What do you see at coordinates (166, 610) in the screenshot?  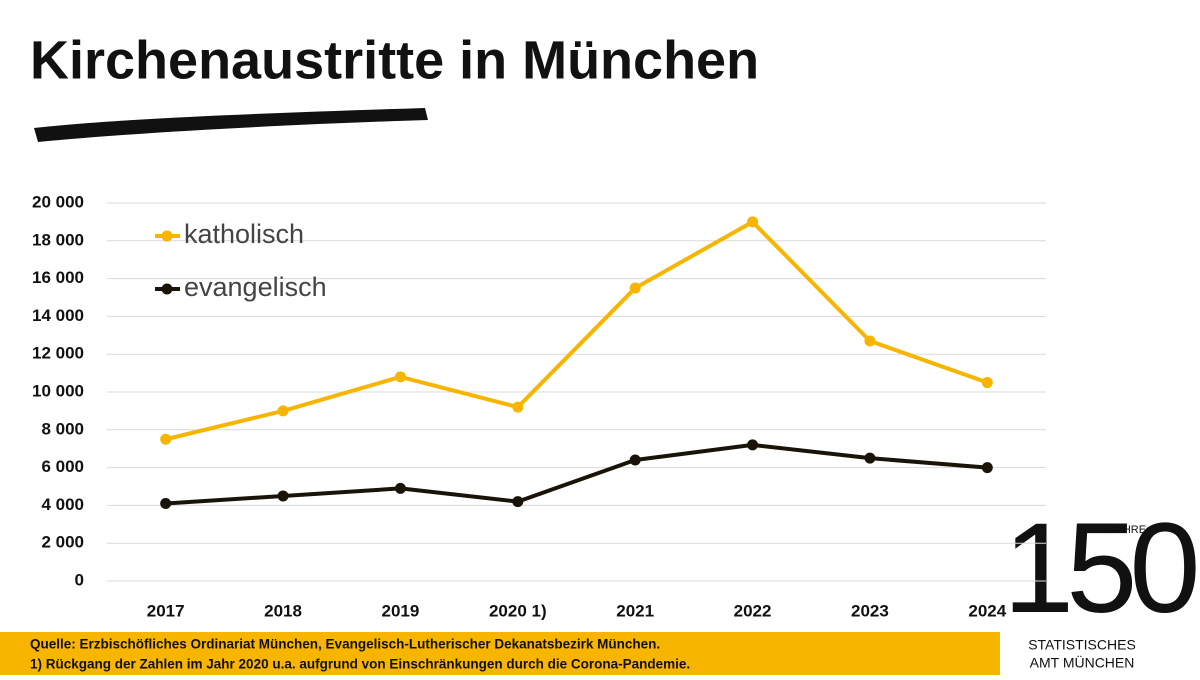 I see `x-tick-label: 2017` at bounding box center [166, 610].